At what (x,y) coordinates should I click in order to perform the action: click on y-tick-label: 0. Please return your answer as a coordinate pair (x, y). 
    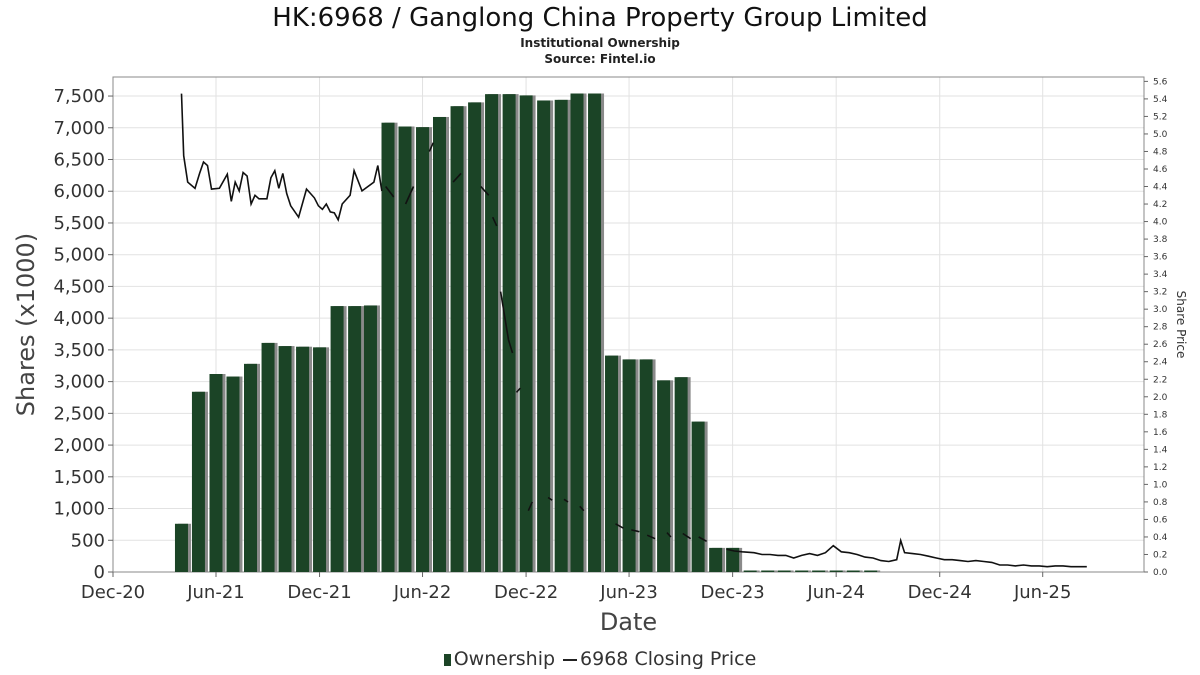
    Looking at the image, I should click on (99, 572).